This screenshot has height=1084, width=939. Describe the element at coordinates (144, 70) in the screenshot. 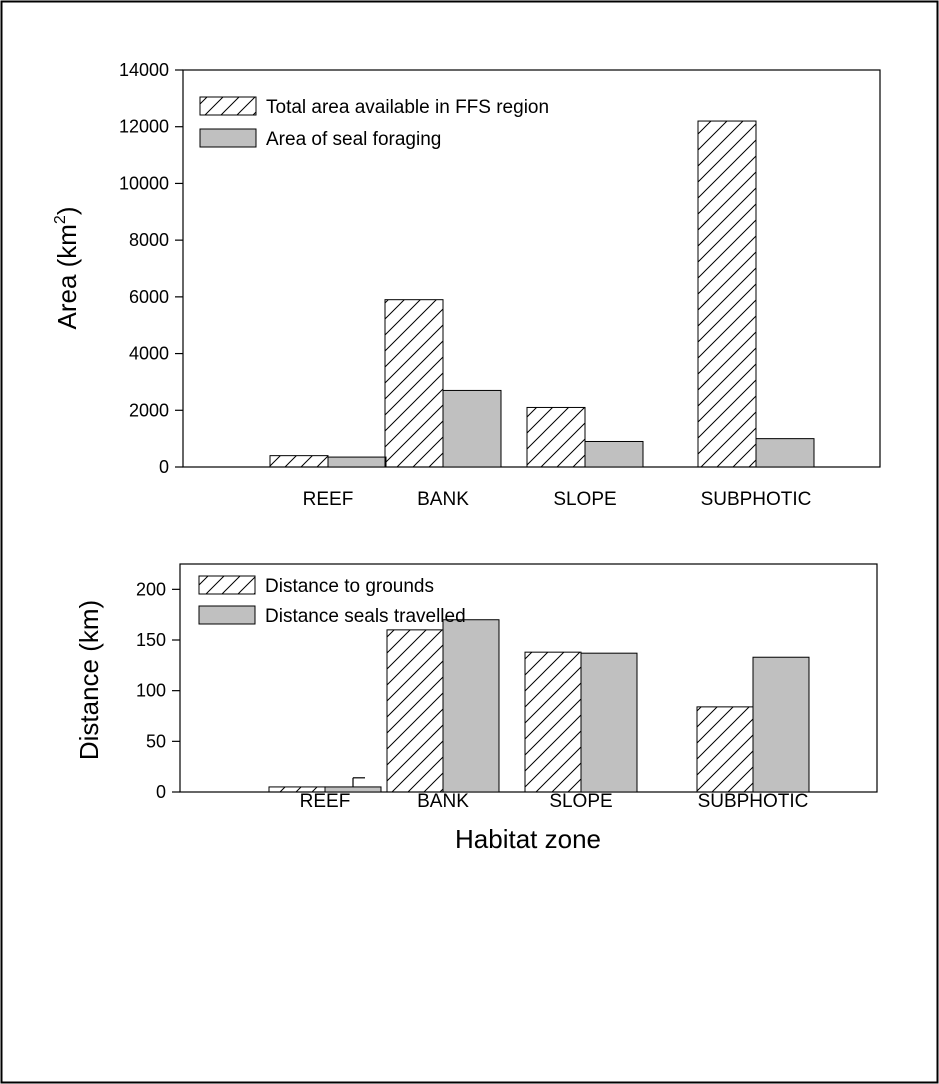

I see `area-y-tick-label: 14000` at that location.